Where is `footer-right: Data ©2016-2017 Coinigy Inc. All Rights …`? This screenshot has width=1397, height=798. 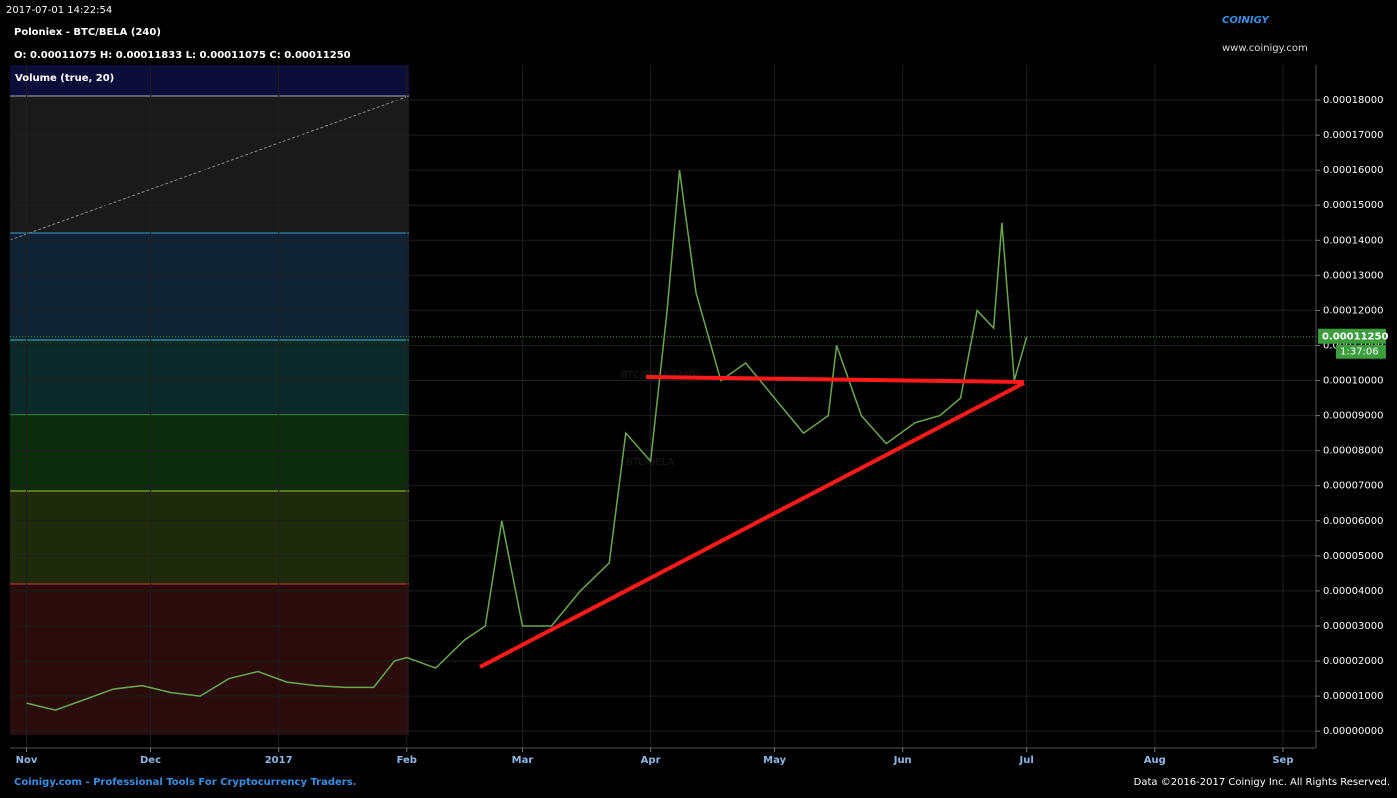 footer-right: Data ©2016-2017 Coinigy Inc. All Rights … is located at coordinates (1262, 782).